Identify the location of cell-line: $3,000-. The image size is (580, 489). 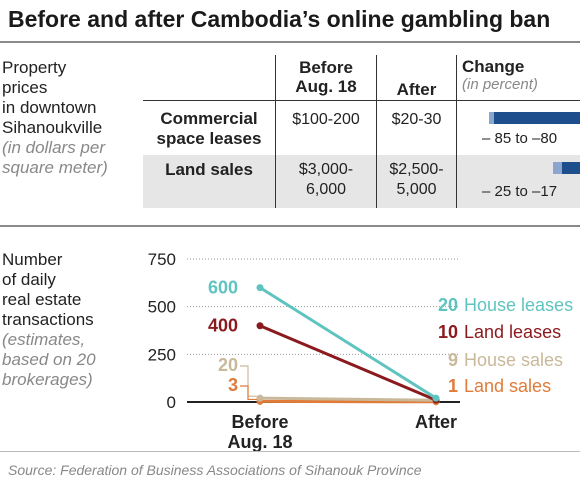
(326, 169).